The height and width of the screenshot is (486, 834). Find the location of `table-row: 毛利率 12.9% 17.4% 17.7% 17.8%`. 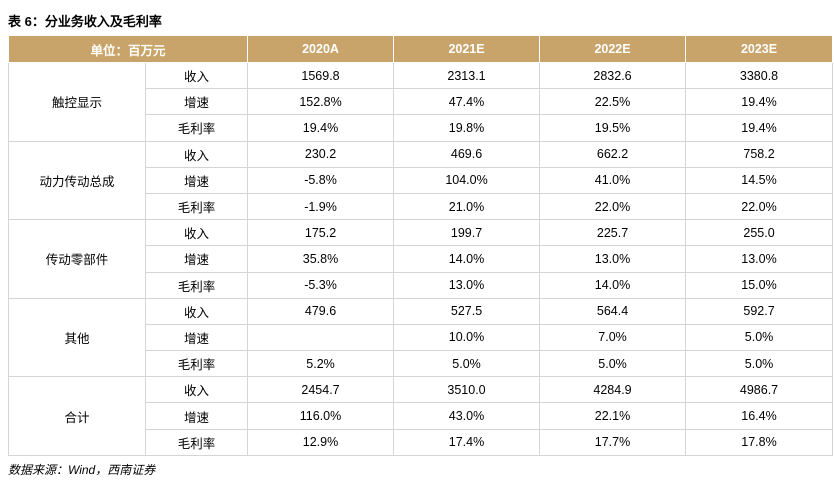

table-row: 毛利率 12.9% 17.4% 17.7% 17.8% is located at coordinates (421, 442).